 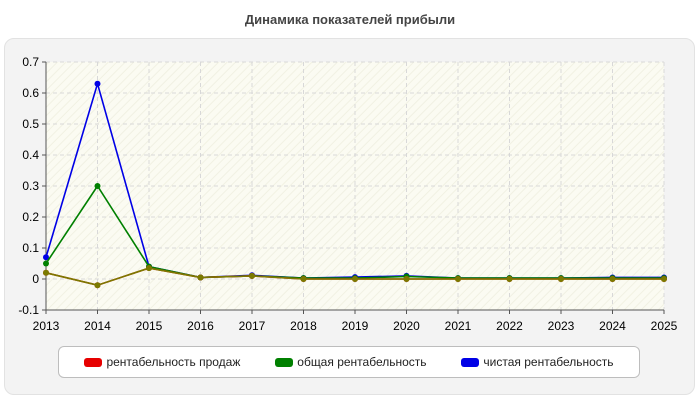 I want to click on y-tick-label: 0, so click(x=35, y=279).